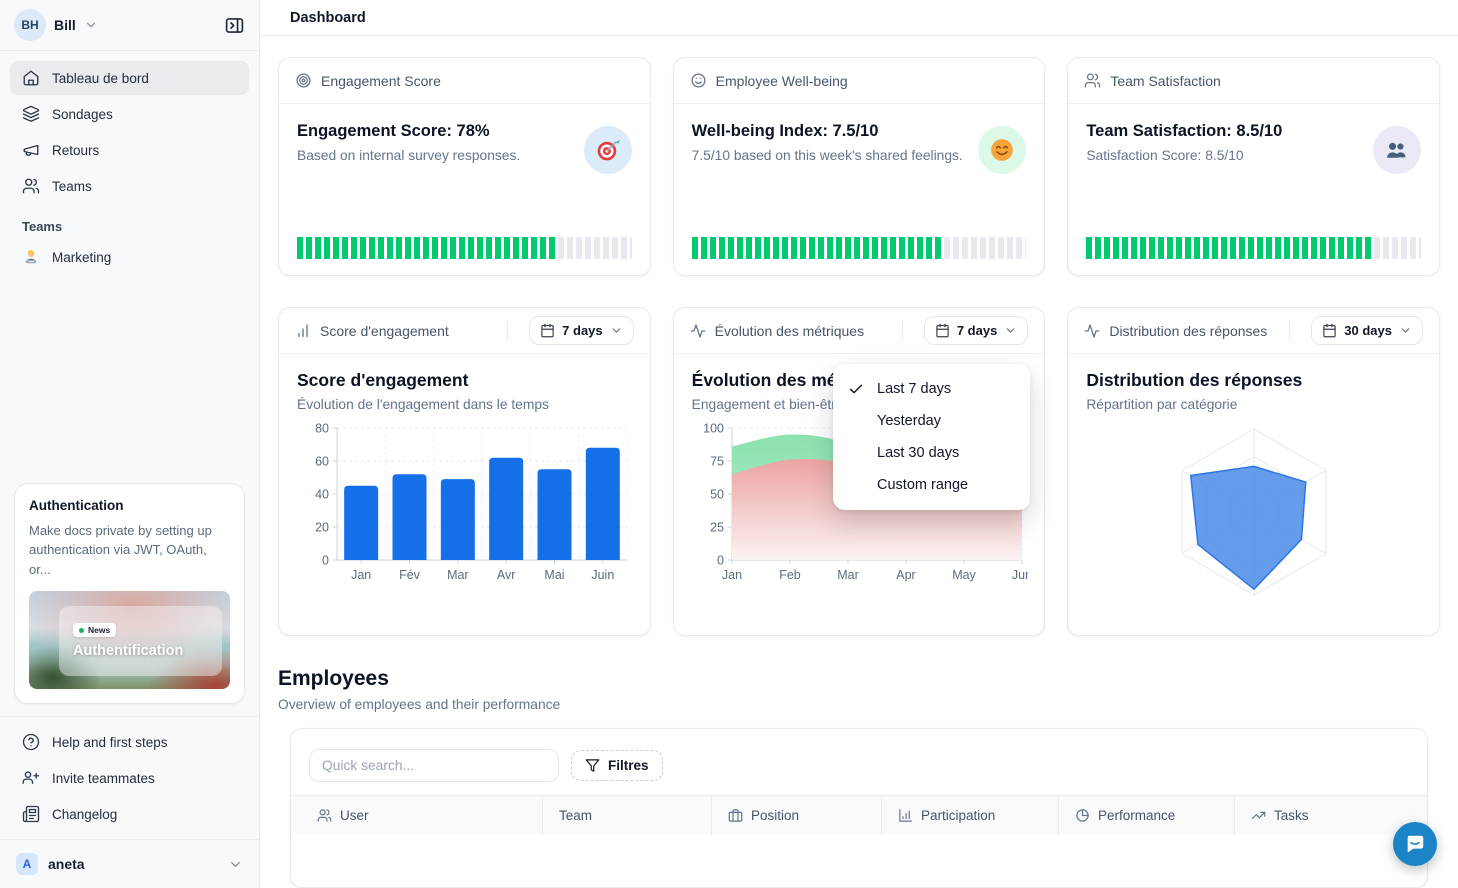 The width and height of the screenshot is (1458, 888). I want to click on progress-fill, so click(428, 248).